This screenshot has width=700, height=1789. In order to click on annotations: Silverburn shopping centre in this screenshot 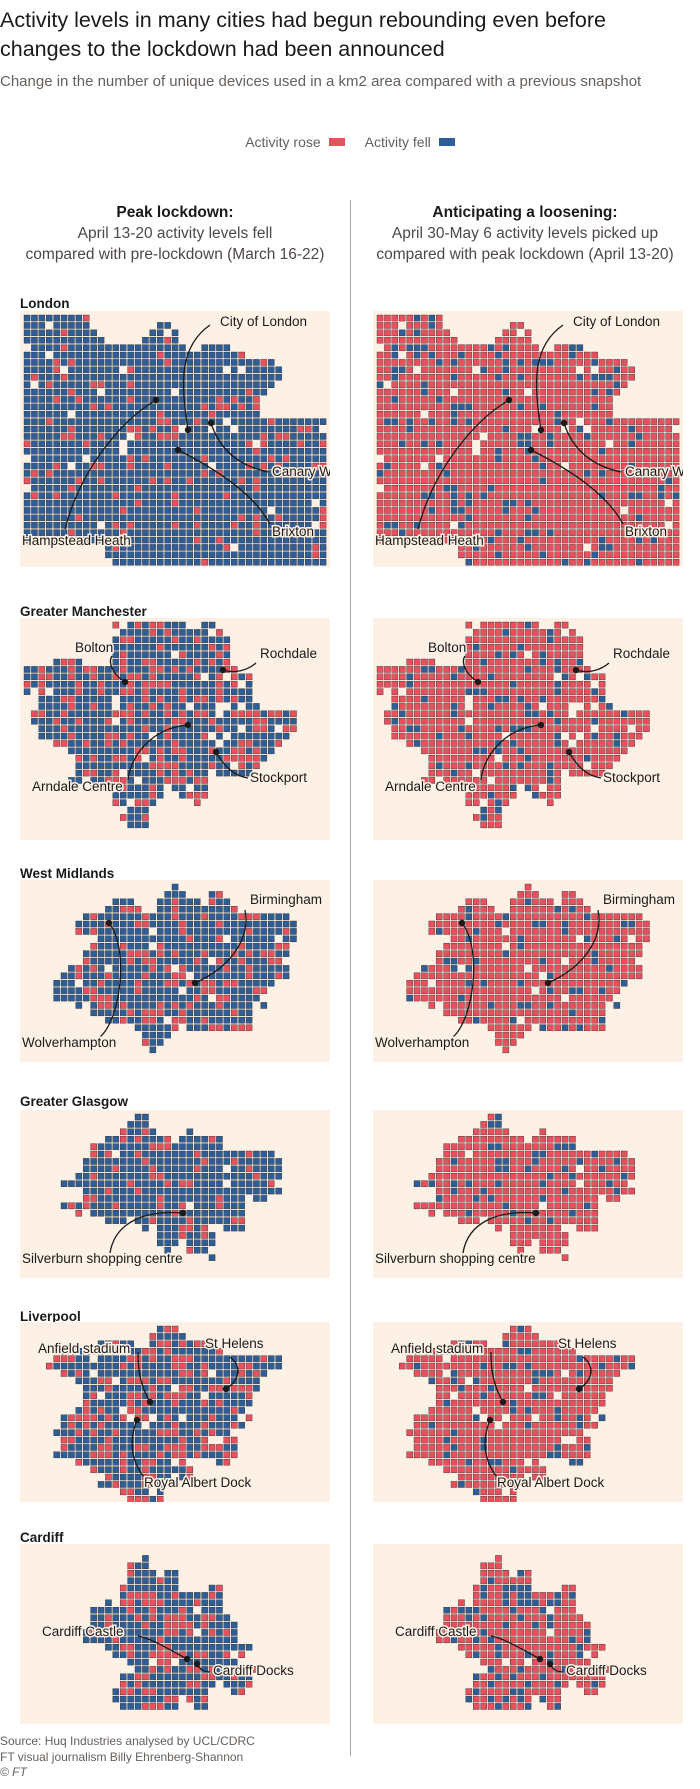, I will do `click(104, 1238)`.